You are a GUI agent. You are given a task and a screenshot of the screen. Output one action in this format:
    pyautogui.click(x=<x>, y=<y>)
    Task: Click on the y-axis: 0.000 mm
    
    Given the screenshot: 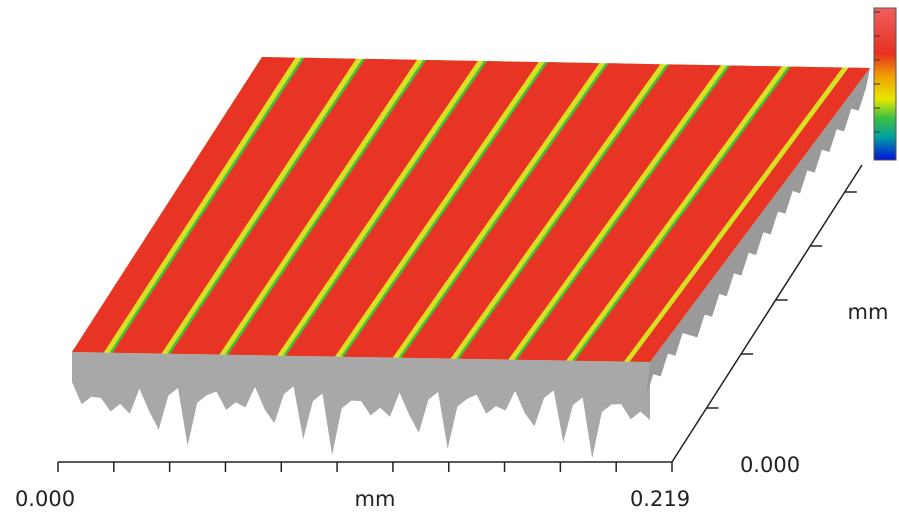 What is the action you would take?
    pyautogui.click(x=780, y=320)
    